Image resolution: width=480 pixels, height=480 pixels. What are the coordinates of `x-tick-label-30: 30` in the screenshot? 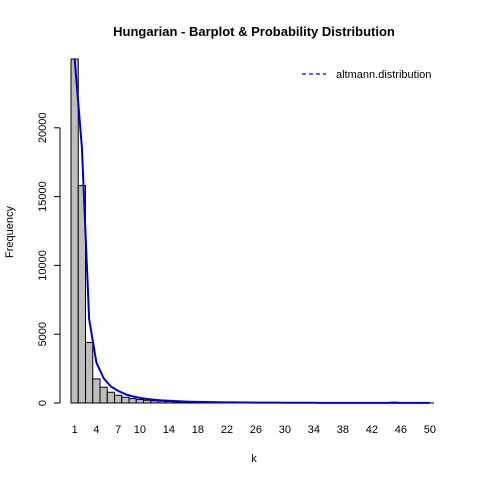 It's located at (285, 430).